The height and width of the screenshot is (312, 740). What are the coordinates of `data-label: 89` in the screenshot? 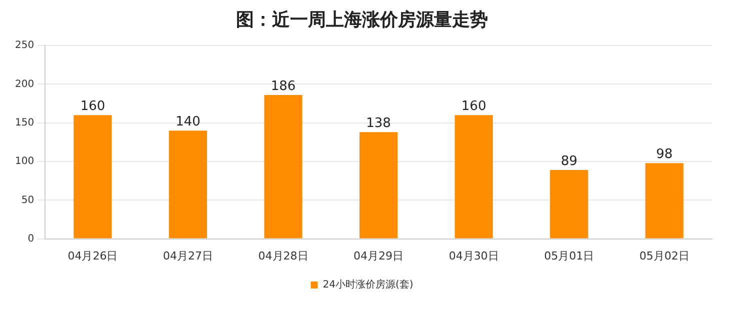 It's located at (569, 161).